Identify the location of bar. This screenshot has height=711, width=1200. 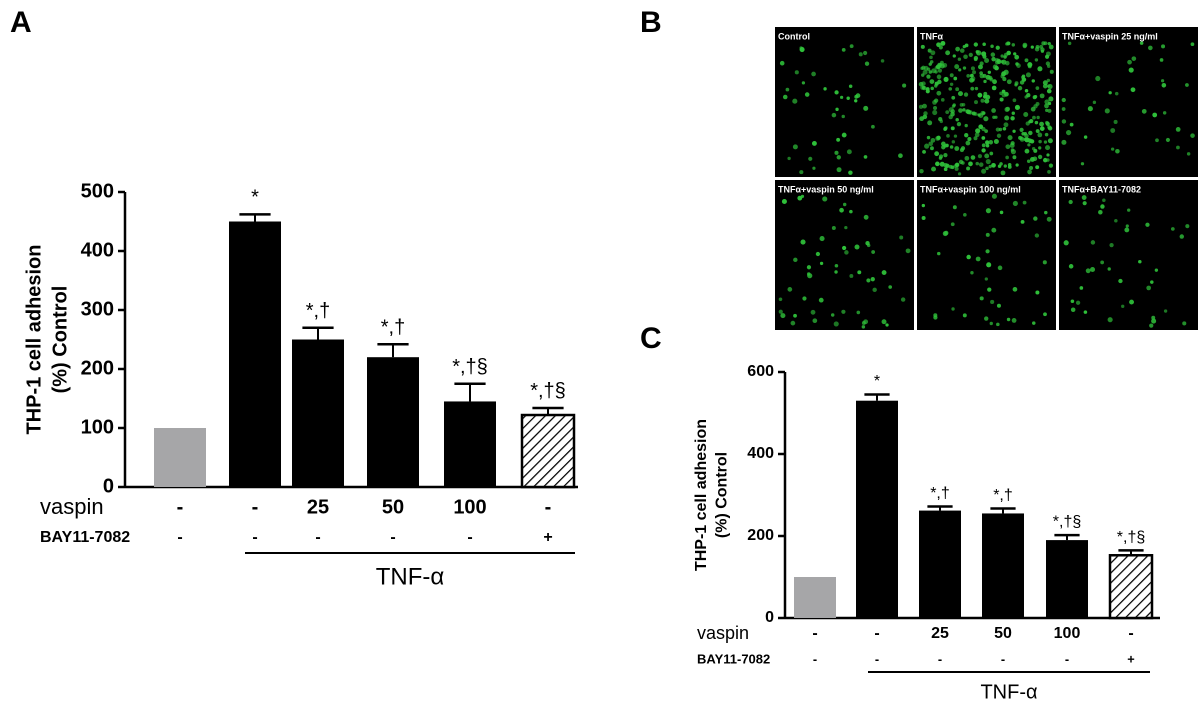
(318, 413).